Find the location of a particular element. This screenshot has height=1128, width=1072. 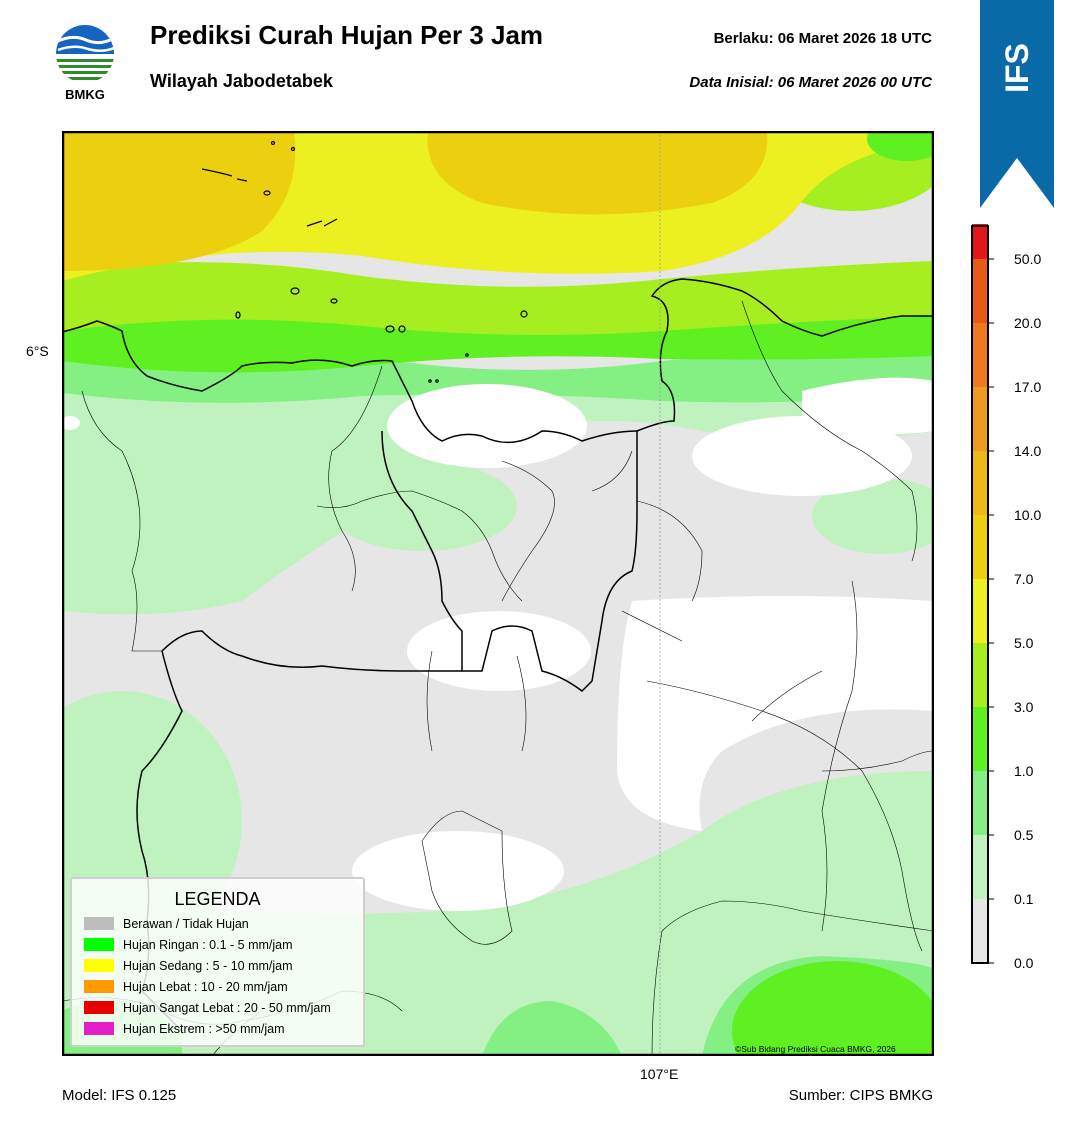

latitude-label: 6°S is located at coordinates (37, 351).